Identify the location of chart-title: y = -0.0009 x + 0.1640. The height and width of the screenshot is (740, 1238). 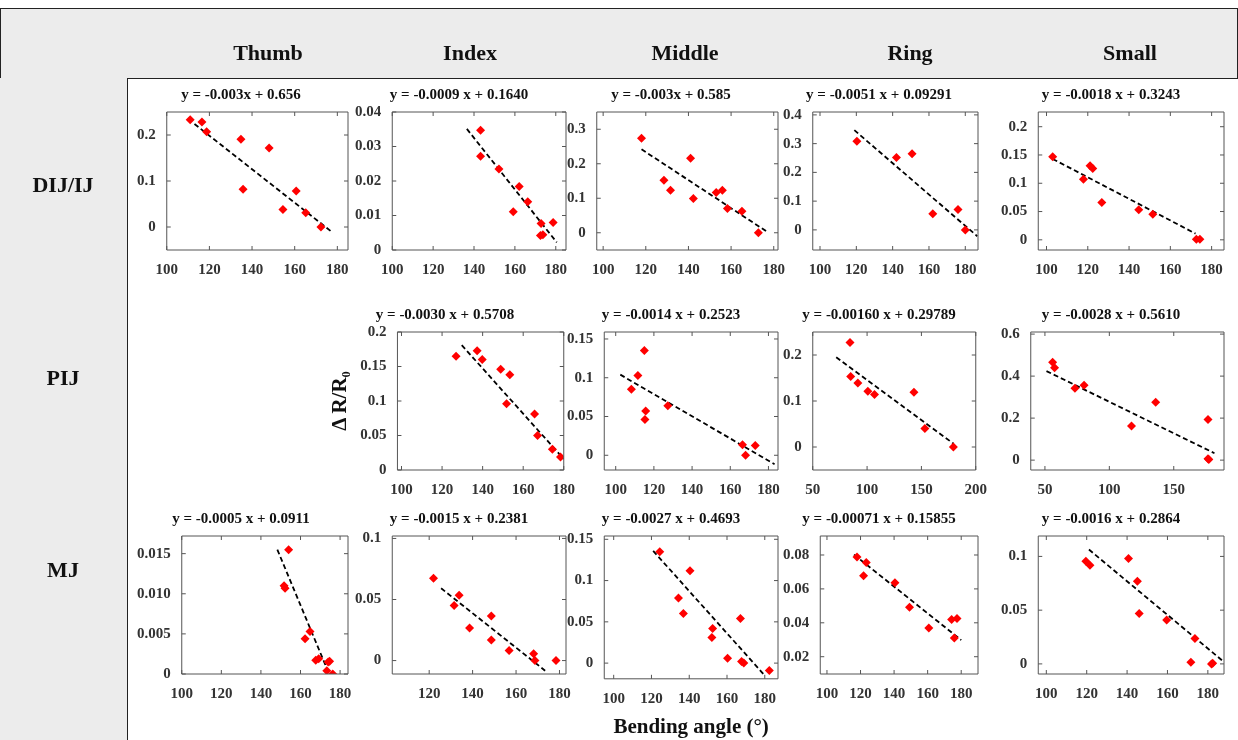
(459, 93).